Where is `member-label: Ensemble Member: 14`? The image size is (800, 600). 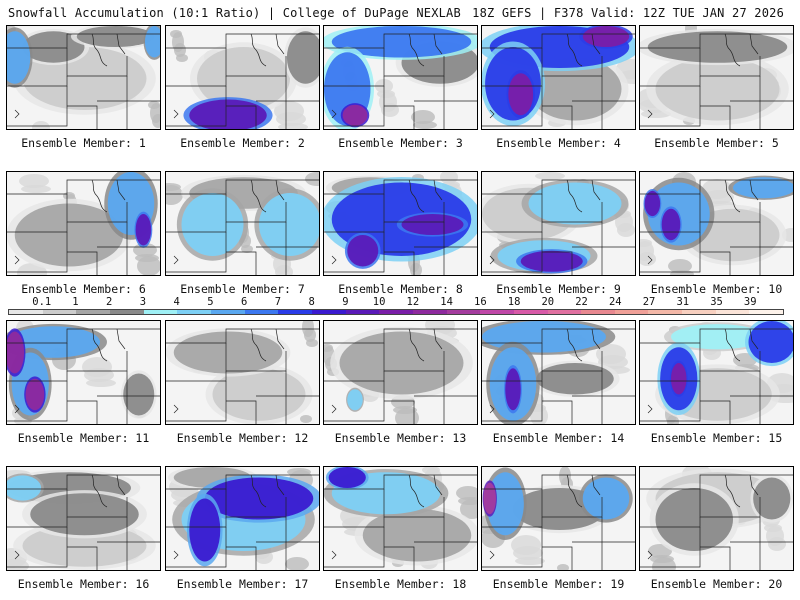 member-label: Ensemble Member: 14 is located at coordinates (558, 438).